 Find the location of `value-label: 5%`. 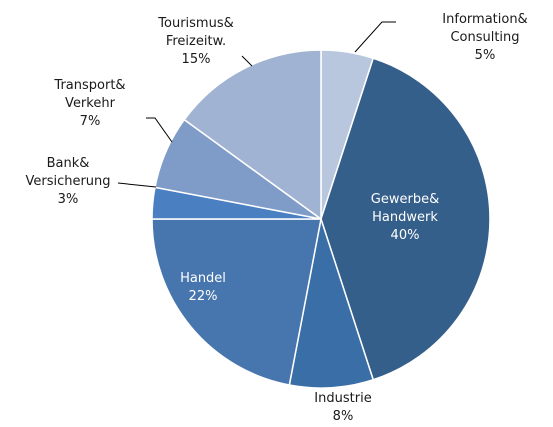

value-label: 5% is located at coordinates (485, 55).